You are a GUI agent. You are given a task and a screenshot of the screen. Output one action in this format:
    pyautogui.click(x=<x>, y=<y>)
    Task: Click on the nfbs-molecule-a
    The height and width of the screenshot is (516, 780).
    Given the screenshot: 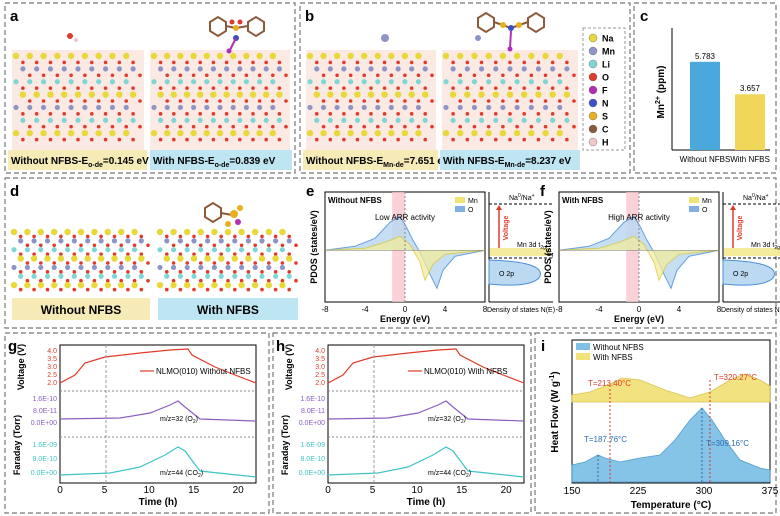 What is the action you would take?
    pyautogui.click(x=237, y=34)
    